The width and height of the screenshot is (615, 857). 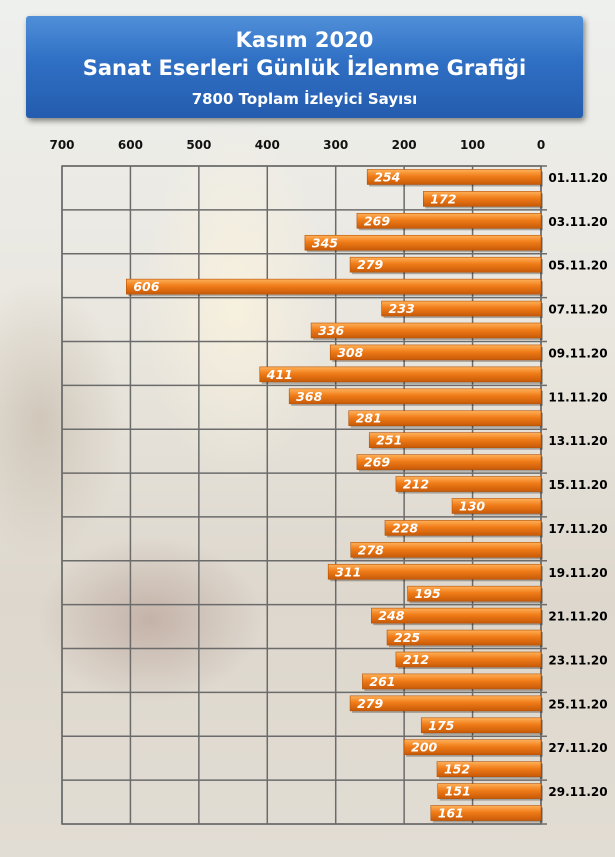 I want to click on category-label: 13.11.20, so click(x=577, y=441).